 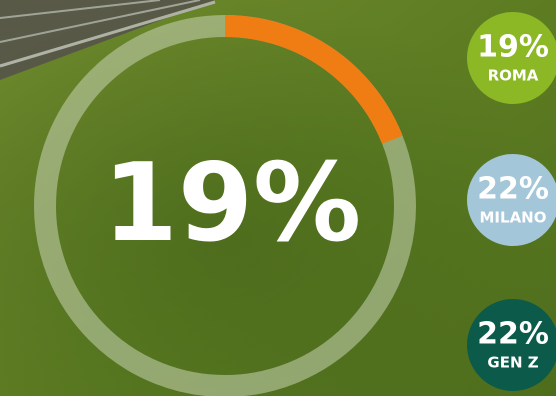 What do you see at coordinates (513, 76) in the screenshot?
I see `badge-label: ROMA` at bounding box center [513, 76].